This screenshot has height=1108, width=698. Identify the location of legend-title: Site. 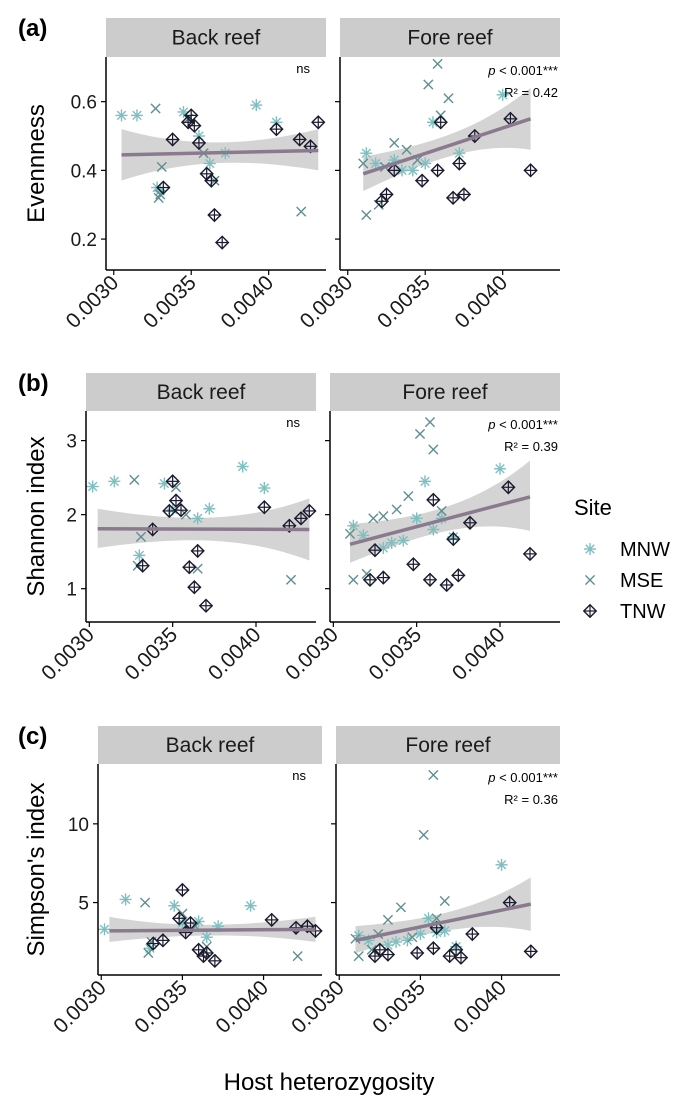
(593, 507).